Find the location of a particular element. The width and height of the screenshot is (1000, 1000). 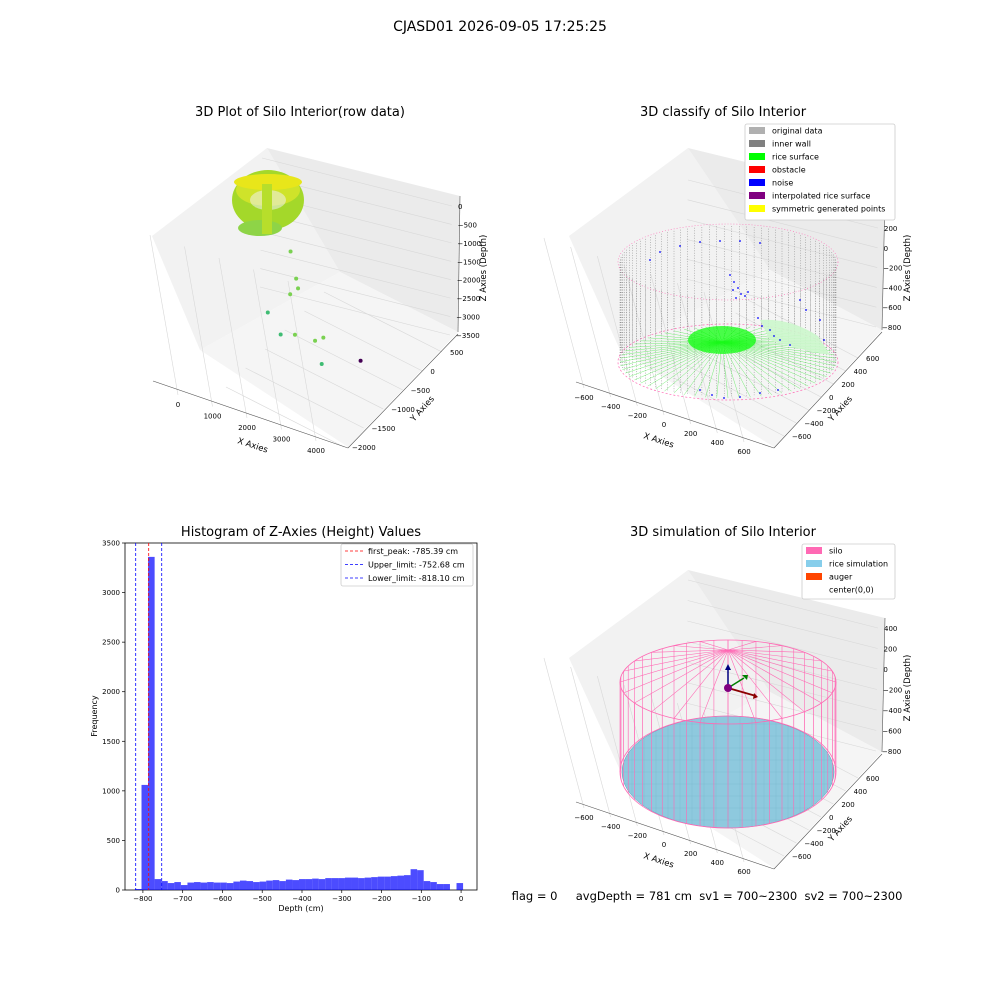

hist-x-tick-label: −200 is located at coordinates (381, 899).